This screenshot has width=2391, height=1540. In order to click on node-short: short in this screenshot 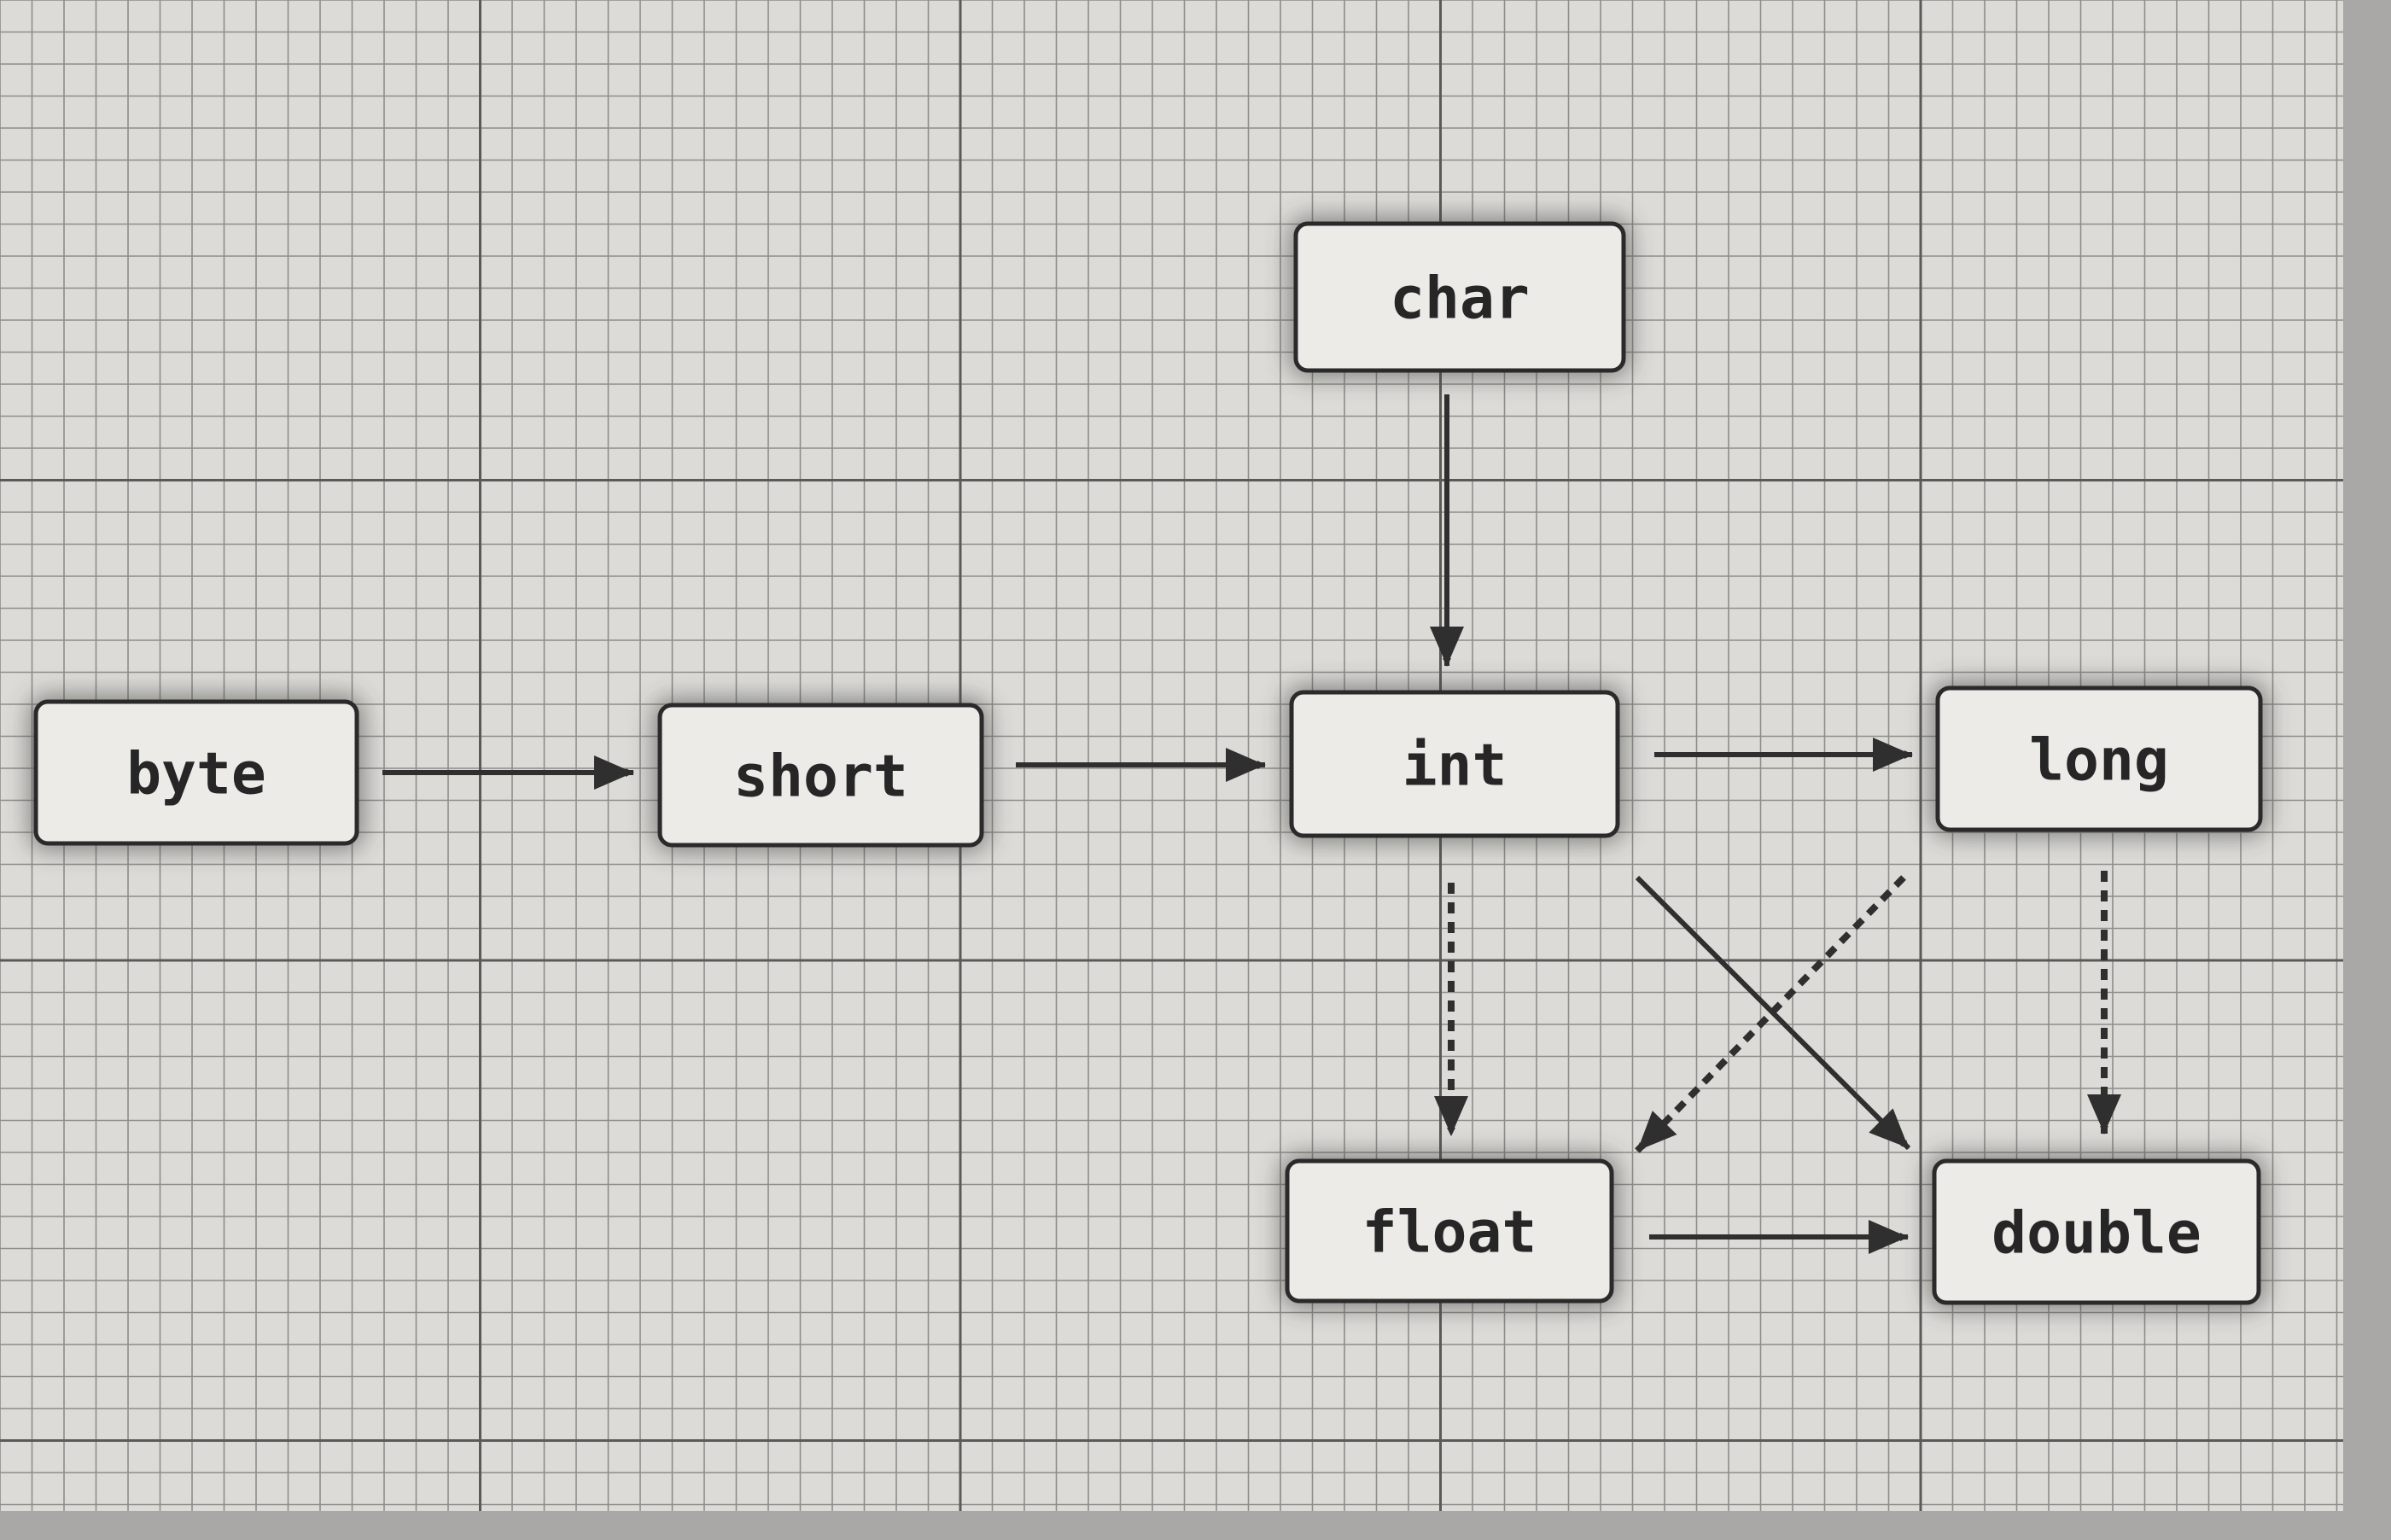, I will do `click(820, 775)`.